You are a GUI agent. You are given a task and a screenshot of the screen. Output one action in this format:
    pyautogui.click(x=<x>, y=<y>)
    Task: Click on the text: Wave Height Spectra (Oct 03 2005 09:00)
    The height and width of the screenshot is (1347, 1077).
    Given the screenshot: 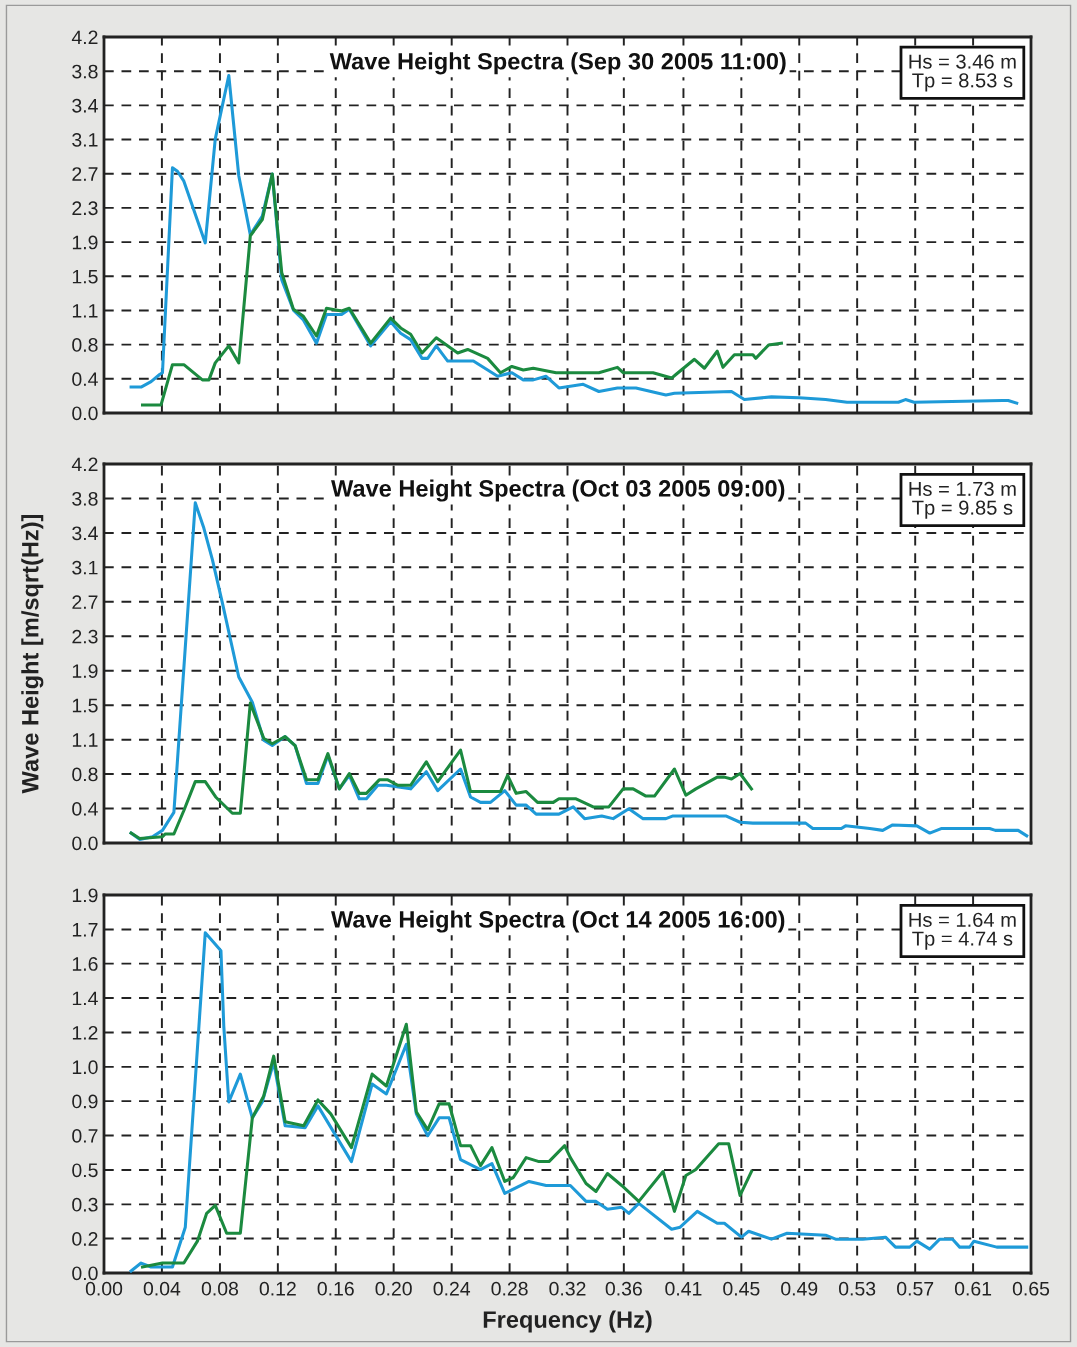 What is the action you would take?
    pyautogui.click(x=558, y=490)
    